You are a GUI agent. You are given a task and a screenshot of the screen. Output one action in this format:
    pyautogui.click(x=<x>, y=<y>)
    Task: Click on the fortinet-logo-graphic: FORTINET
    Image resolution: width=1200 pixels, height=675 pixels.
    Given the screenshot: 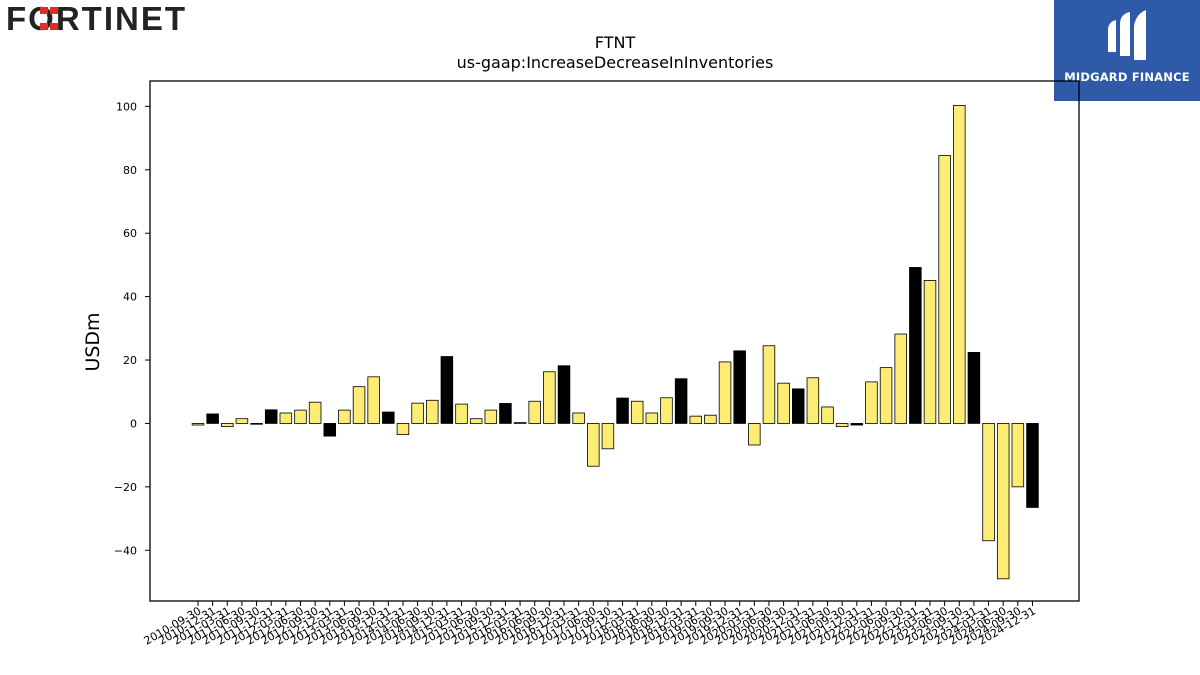 What is the action you would take?
    pyautogui.click(x=96, y=18)
    